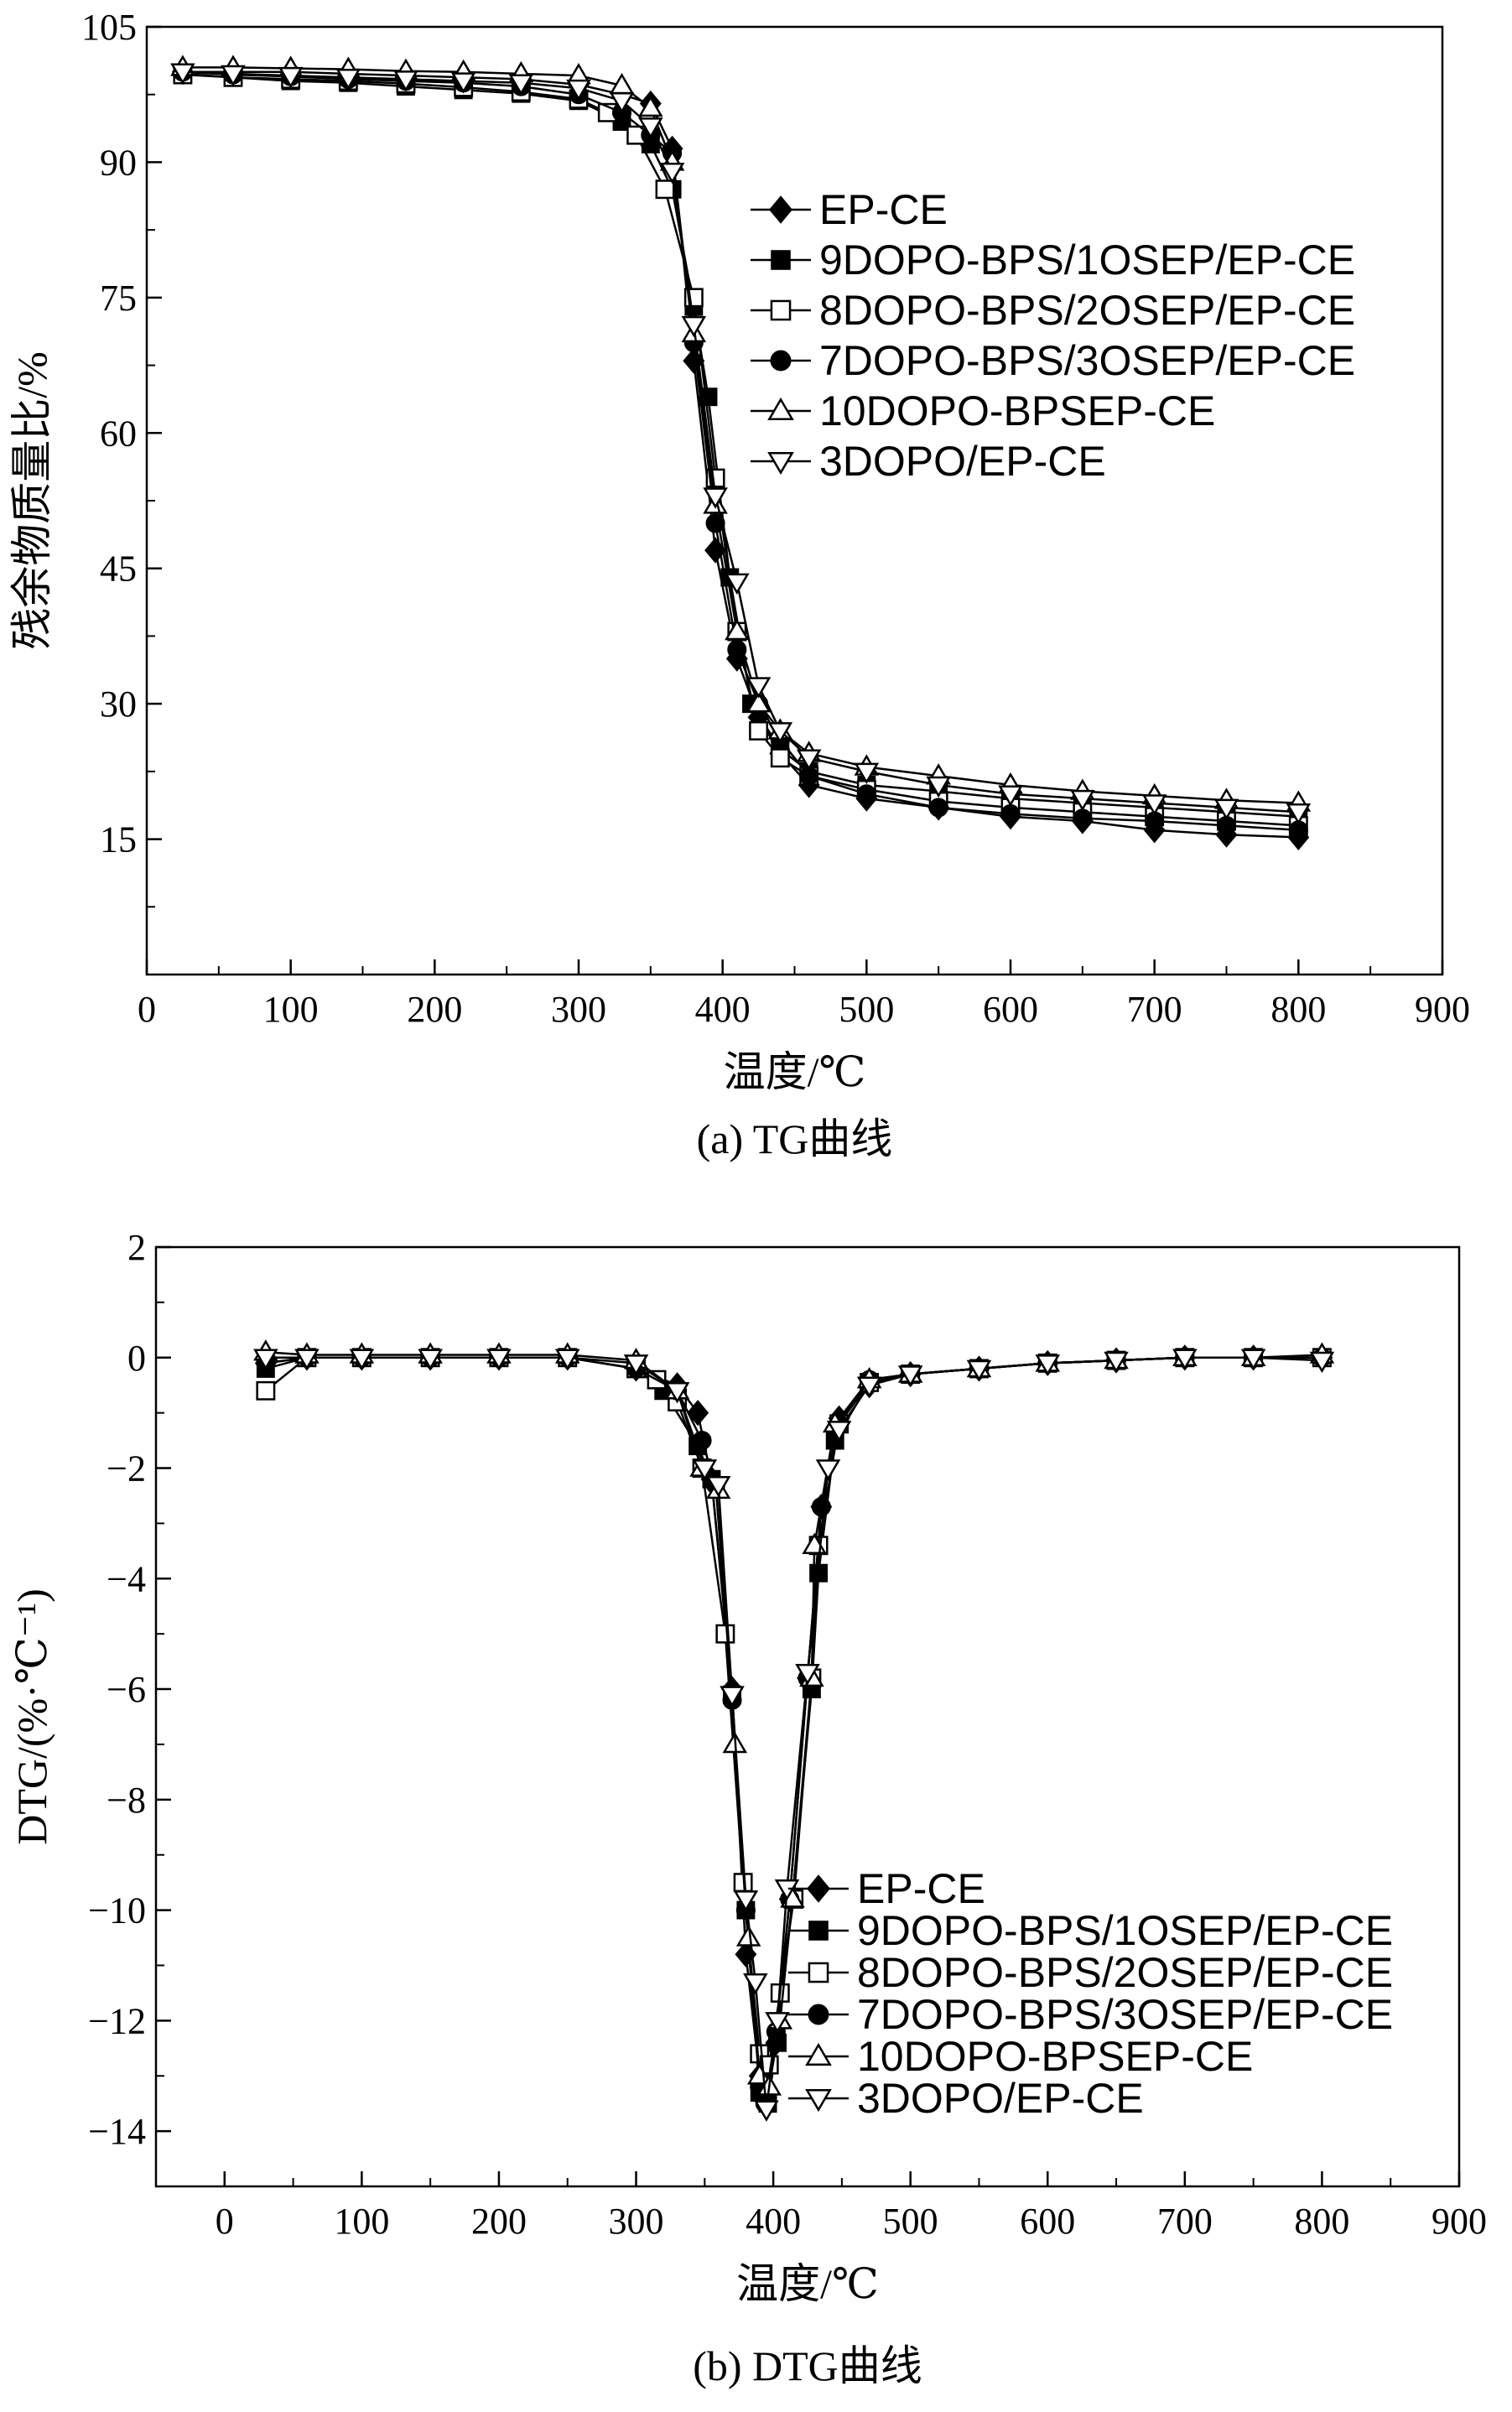 This screenshot has width=1512, height=2412. Describe the element at coordinates (1001, 2098) in the screenshot. I see `legend-label: 3DOPO/EP-CE` at that location.